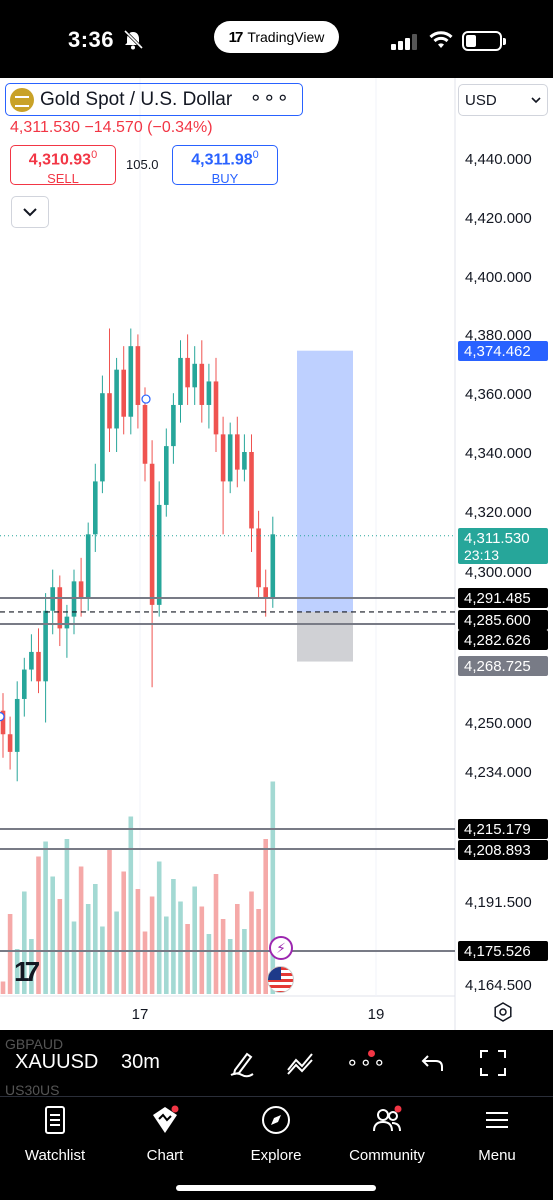 The image size is (553, 1200). Describe the element at coordinates (387, 1134) in the screenshot. I see `tab-community: Community` at that location.